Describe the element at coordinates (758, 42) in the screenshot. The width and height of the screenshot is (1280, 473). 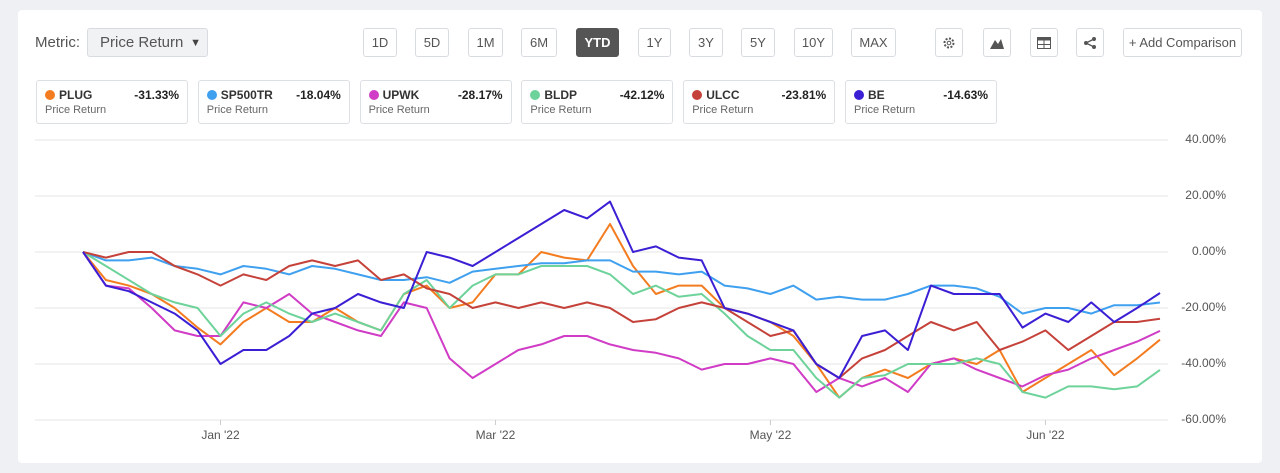
I see `range-button: 5Y` at that location.